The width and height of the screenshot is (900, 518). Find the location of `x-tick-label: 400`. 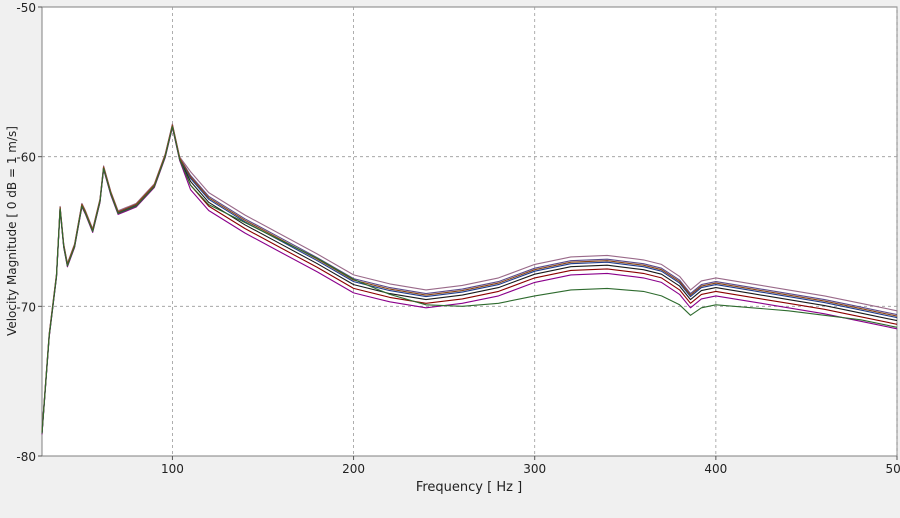

x-tick-label: 400 is located at coordinates (715, 469).